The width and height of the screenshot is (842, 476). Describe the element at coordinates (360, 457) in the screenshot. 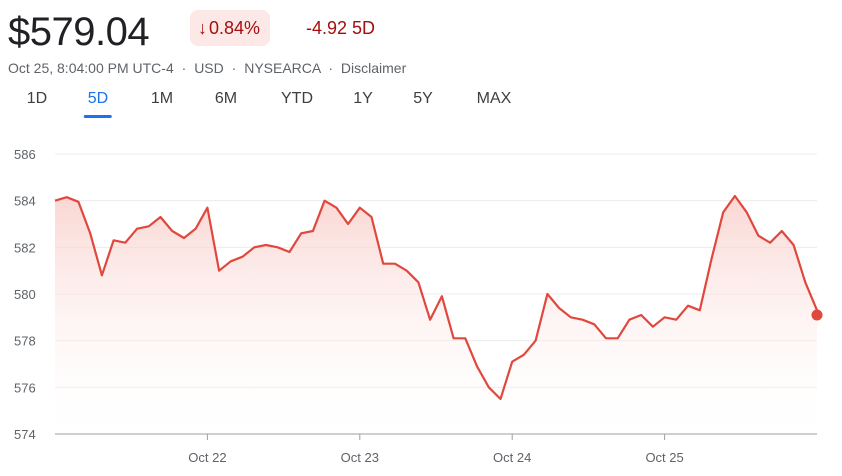

I see `x-tick-label: Oct 23` at that location.